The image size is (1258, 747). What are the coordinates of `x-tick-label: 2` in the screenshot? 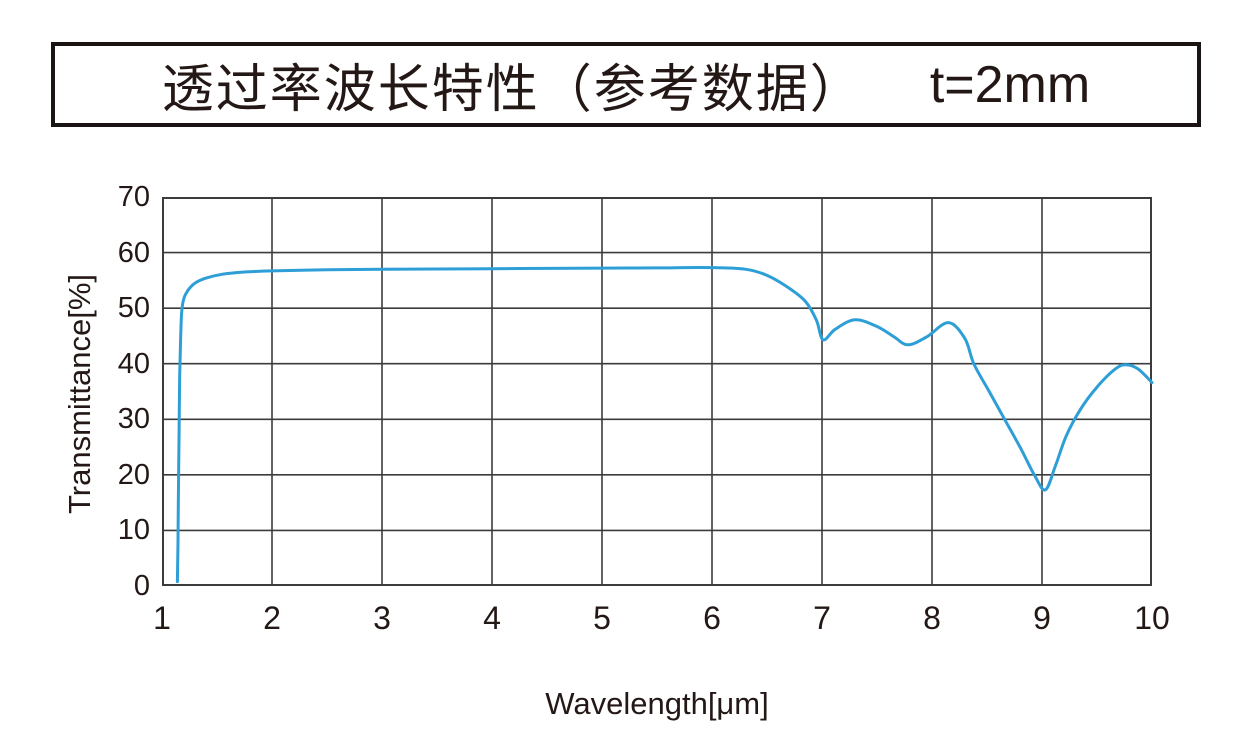 It's located at (272, 618).